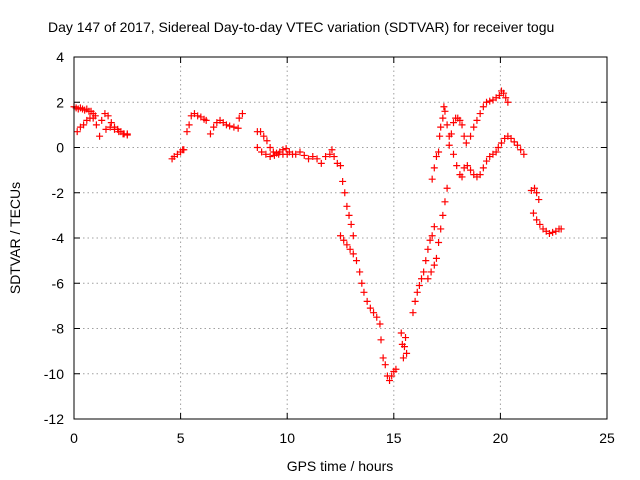 This screenshot has height=480, width=640. Describe the element at coordinates (54, 419) in the screenshot. I see `y-tick-label: -12` at that location.